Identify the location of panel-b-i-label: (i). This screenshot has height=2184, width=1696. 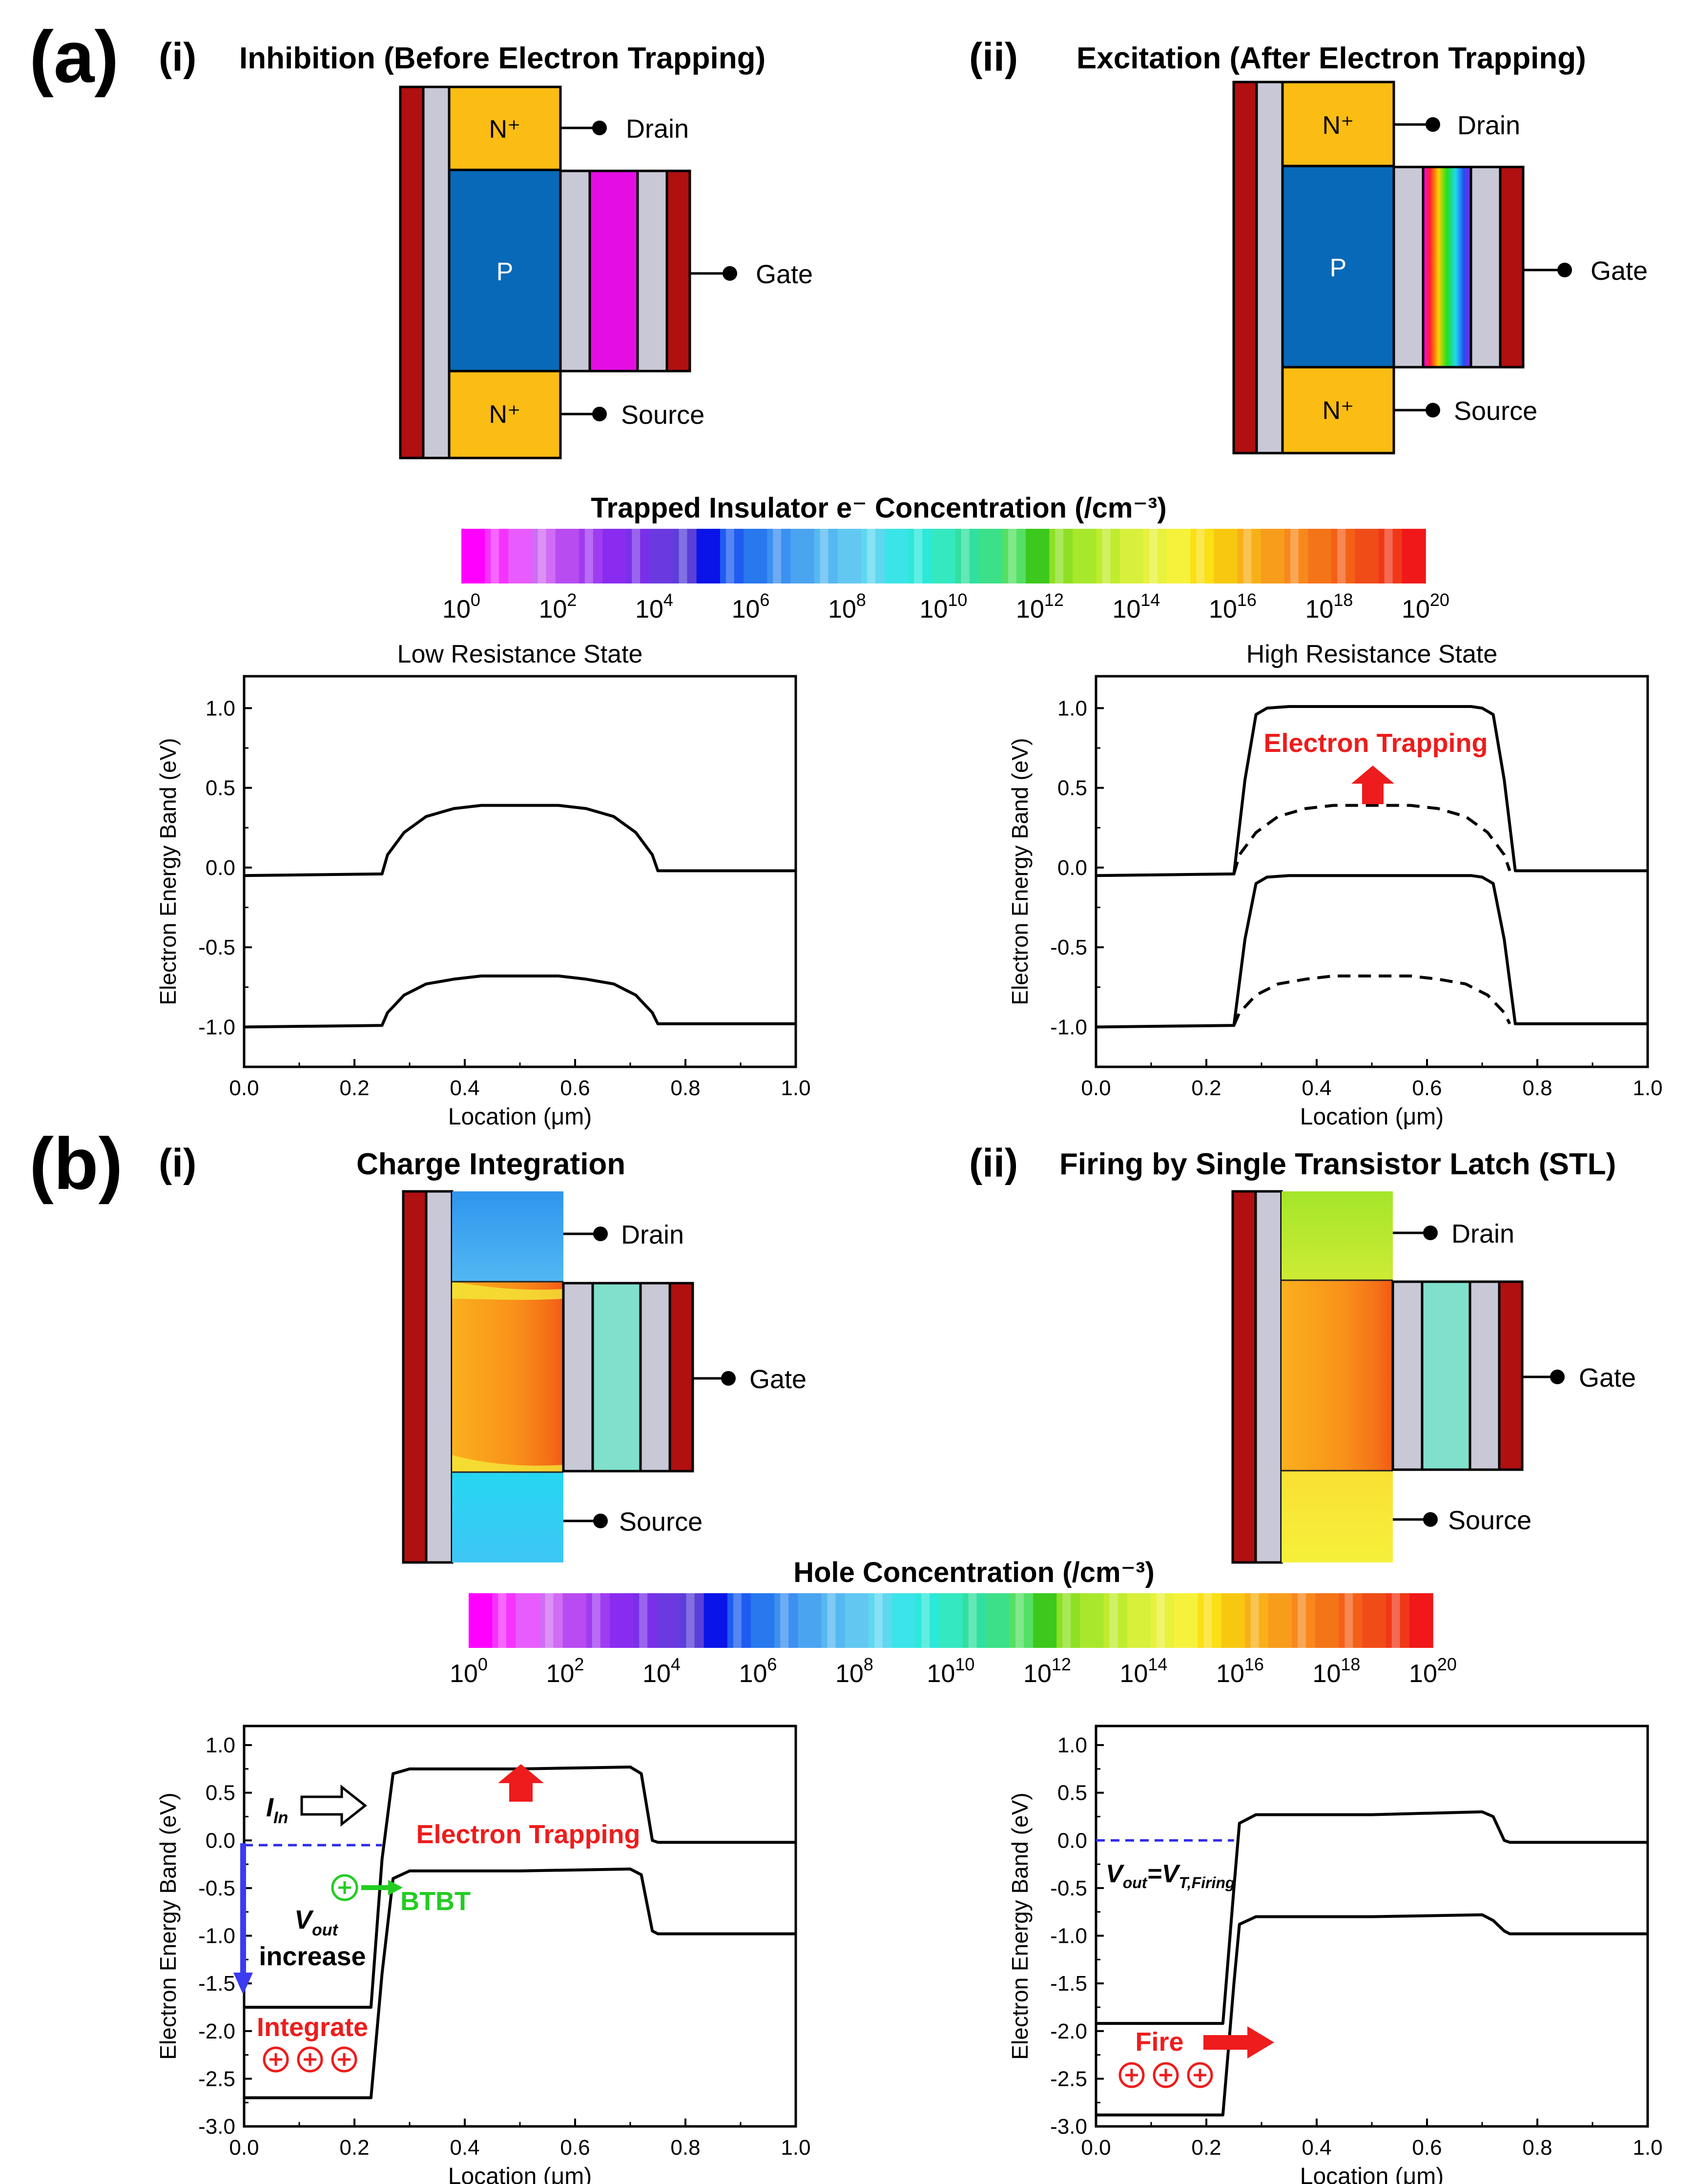
(178, 1163).